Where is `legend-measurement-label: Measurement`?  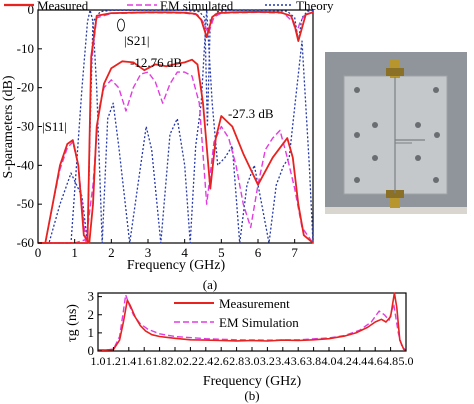 legend-measurement-label: Measurement is located at coordinates (254, 303).